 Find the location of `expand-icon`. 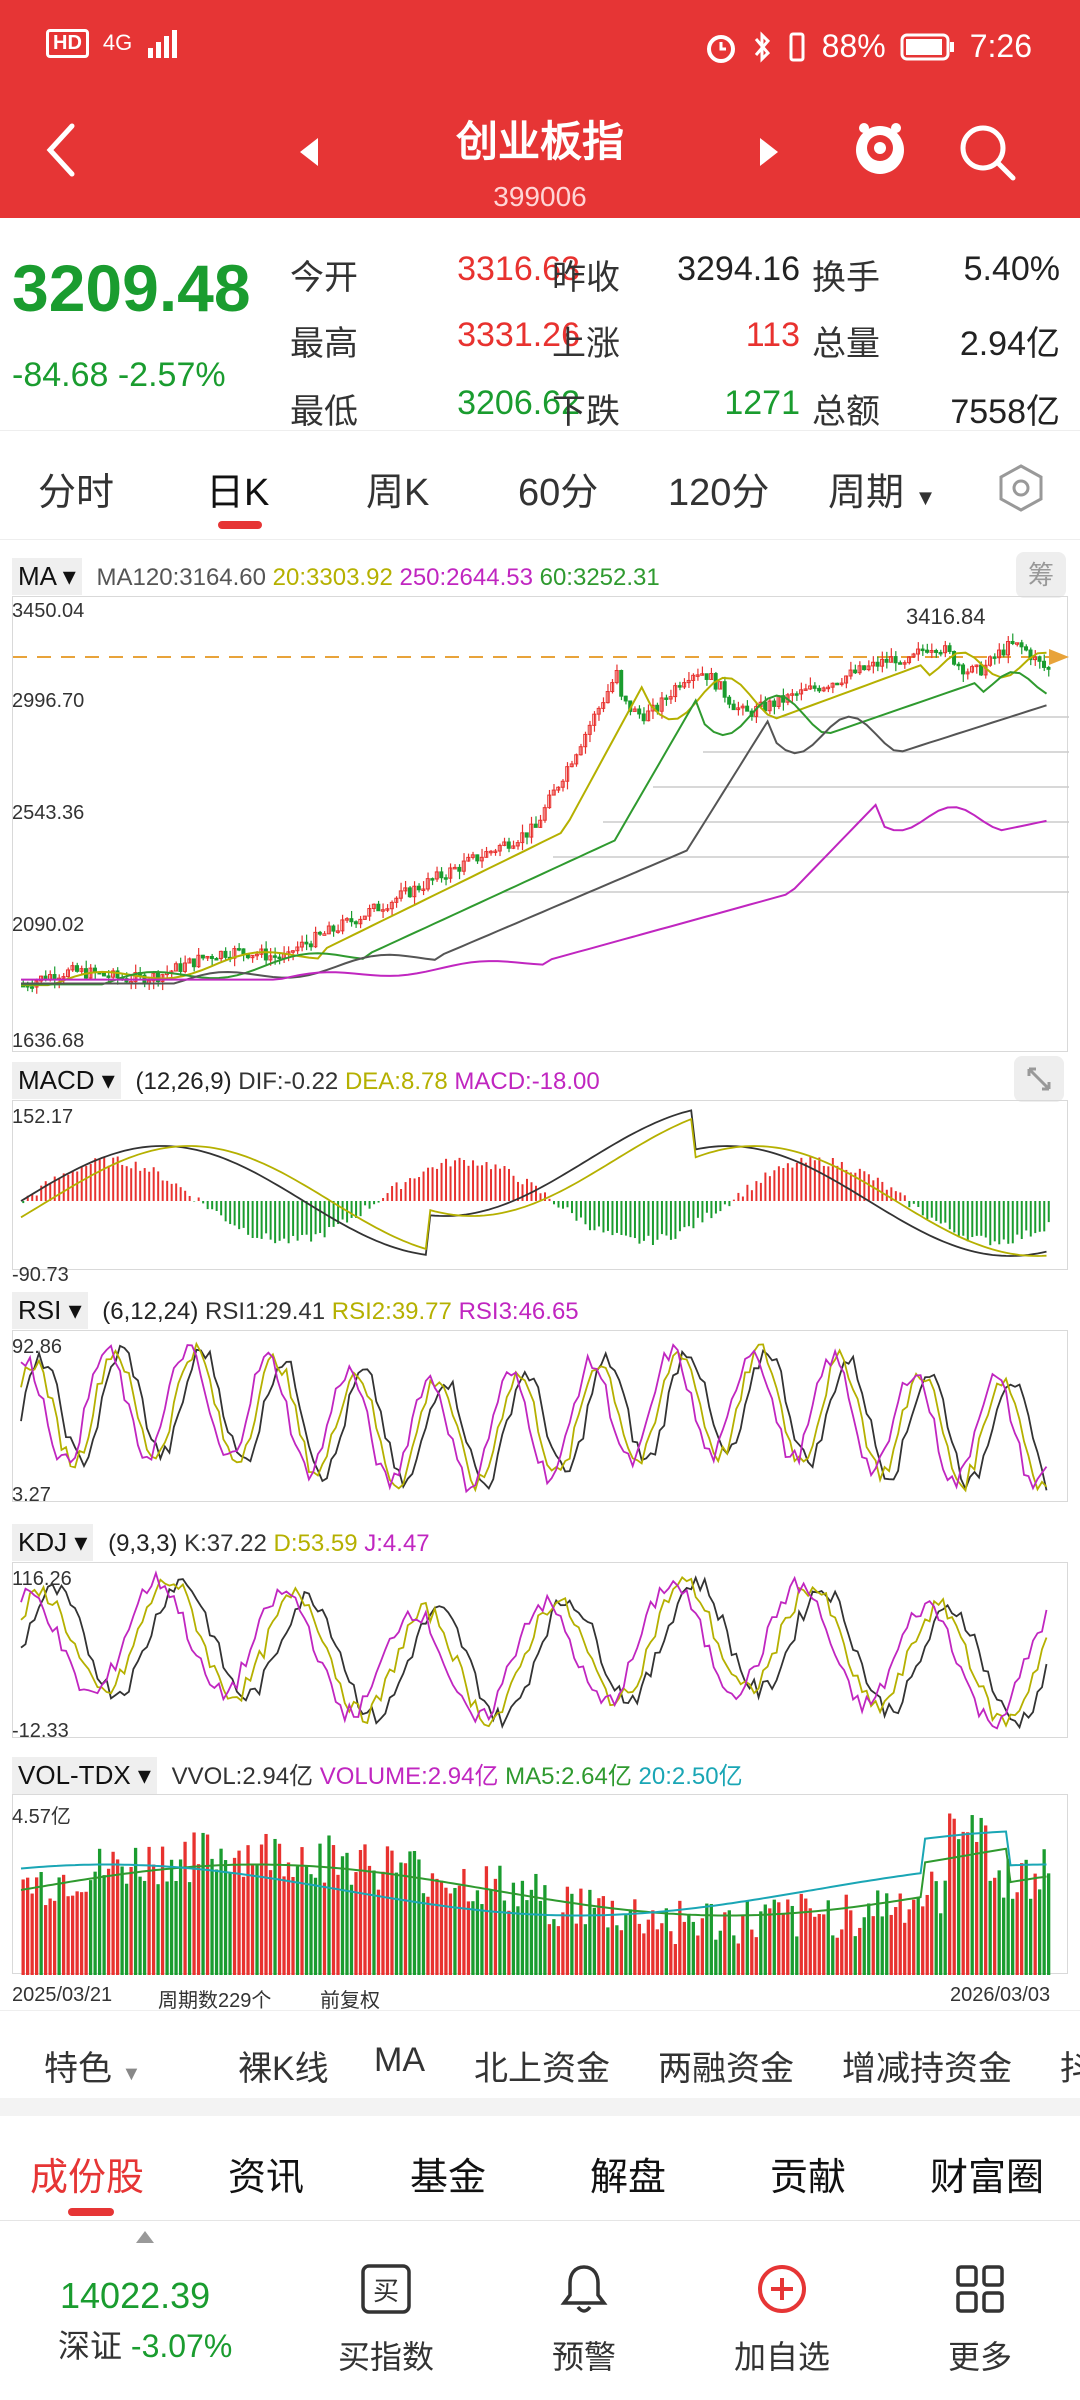

expand-icon is located at coordinates (1039, 1079).